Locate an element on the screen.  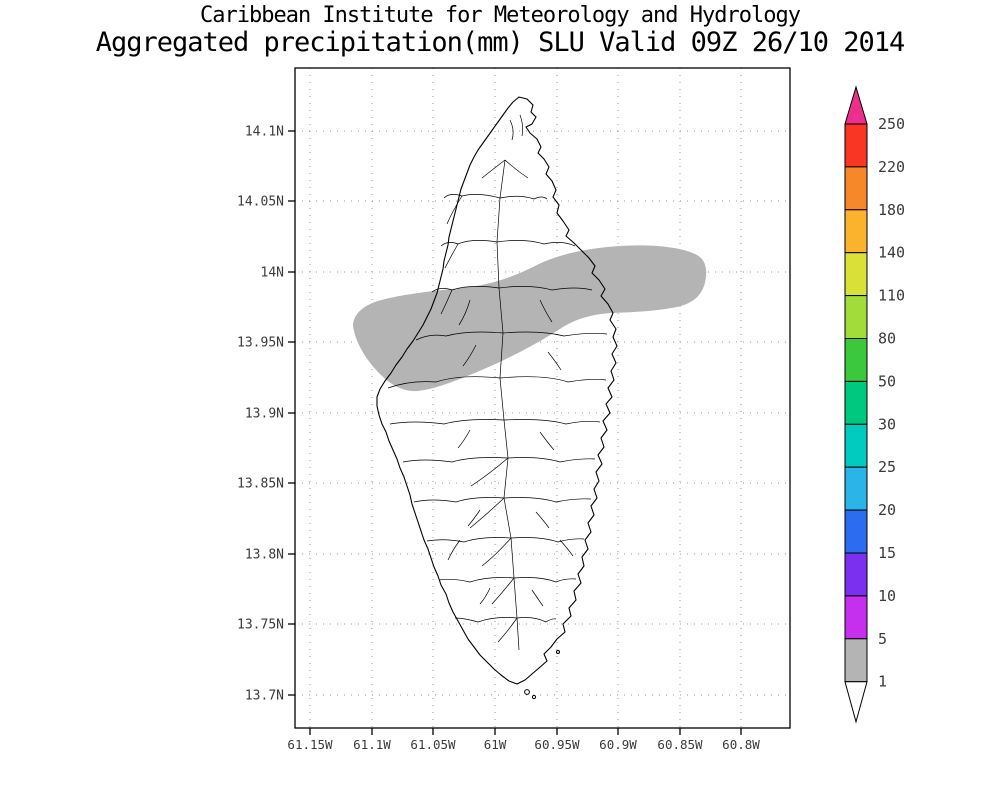
colorbar-label: 80 is located at coordinates (887, 339).